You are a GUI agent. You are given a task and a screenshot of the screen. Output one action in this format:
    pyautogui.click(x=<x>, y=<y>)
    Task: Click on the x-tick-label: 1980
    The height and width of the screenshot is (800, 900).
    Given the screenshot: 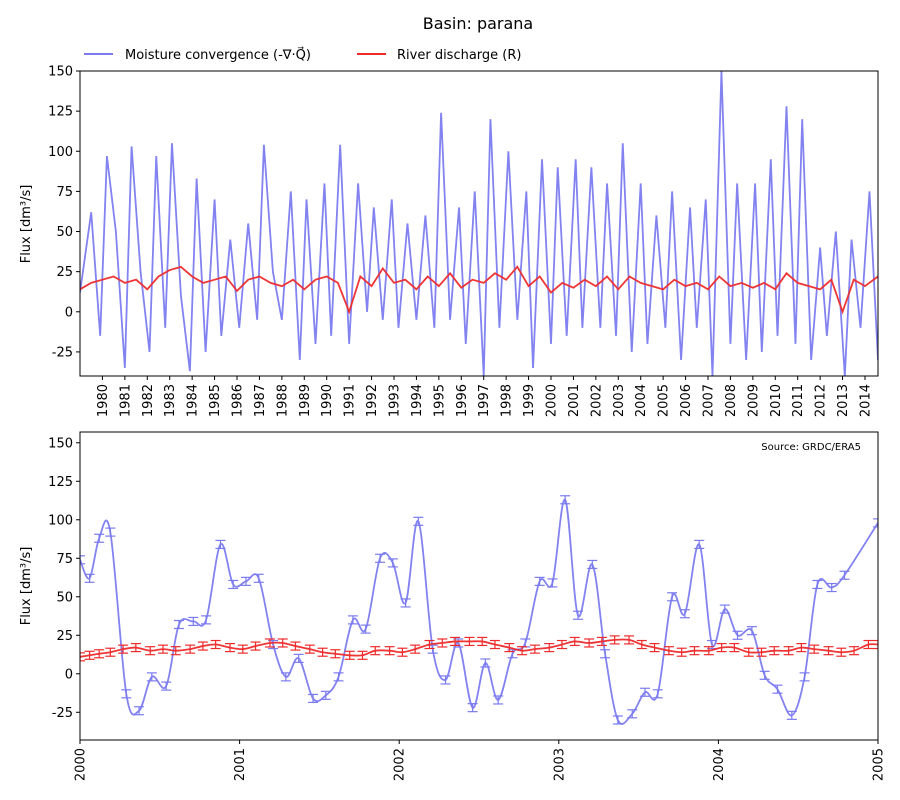 What is the action you would take?
    pyautogui.click(x=103, y=400)
    